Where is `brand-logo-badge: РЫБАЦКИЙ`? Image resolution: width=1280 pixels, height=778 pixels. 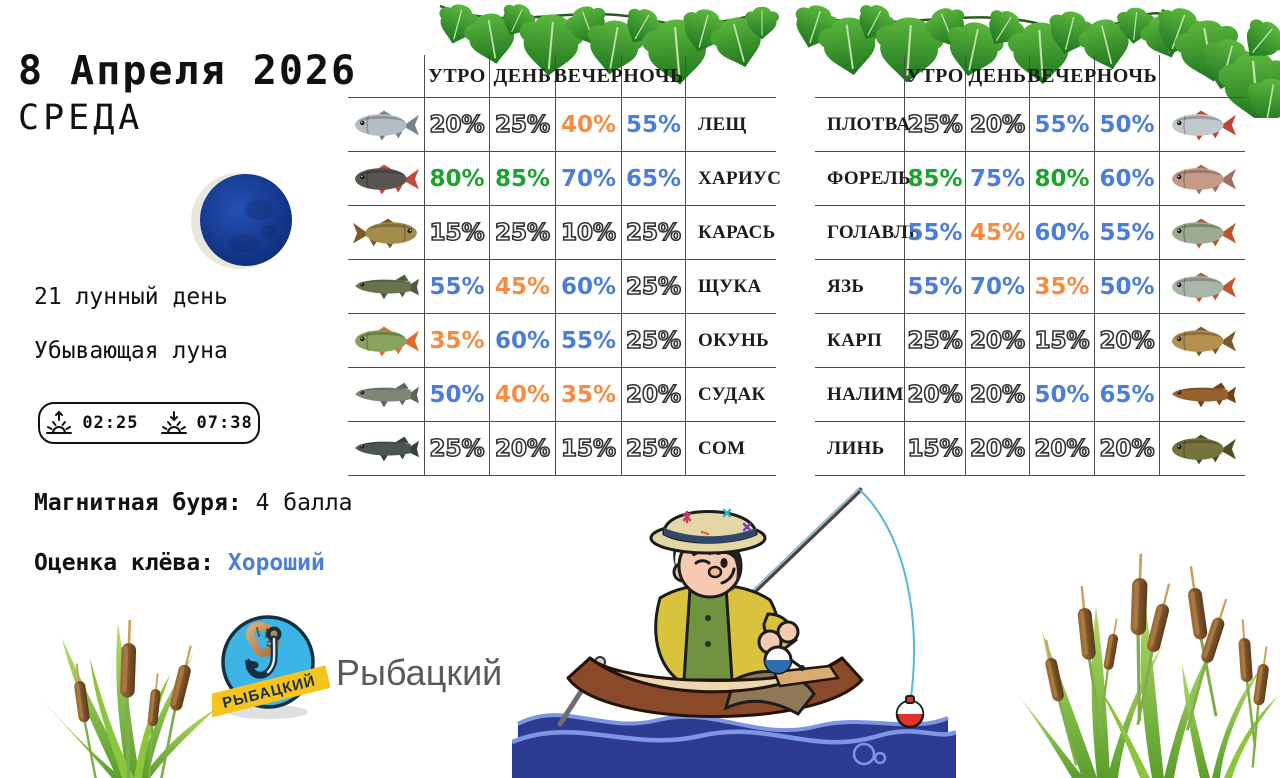
brand-logo-badge: РЫБАЦКИЙ is located at coordinates (271, 667).